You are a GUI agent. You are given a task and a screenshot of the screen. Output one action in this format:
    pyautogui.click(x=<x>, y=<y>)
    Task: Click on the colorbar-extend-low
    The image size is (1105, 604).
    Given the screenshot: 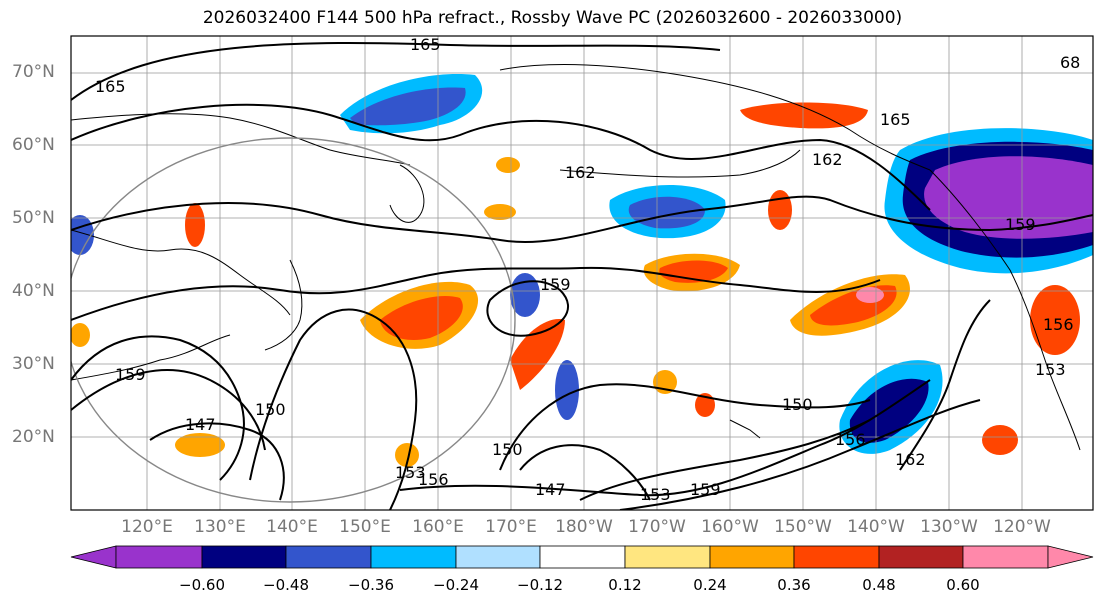 What is the action you would take?
    pyautogui.click(x=93, y=557)
    